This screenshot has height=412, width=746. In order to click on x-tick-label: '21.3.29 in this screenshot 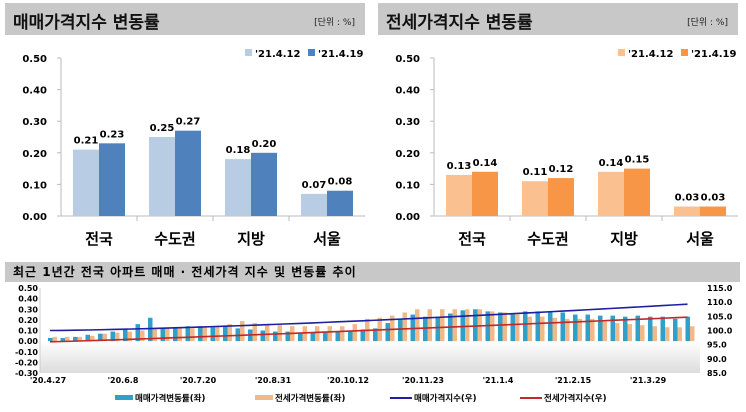, I will do `click(648, 380)`.